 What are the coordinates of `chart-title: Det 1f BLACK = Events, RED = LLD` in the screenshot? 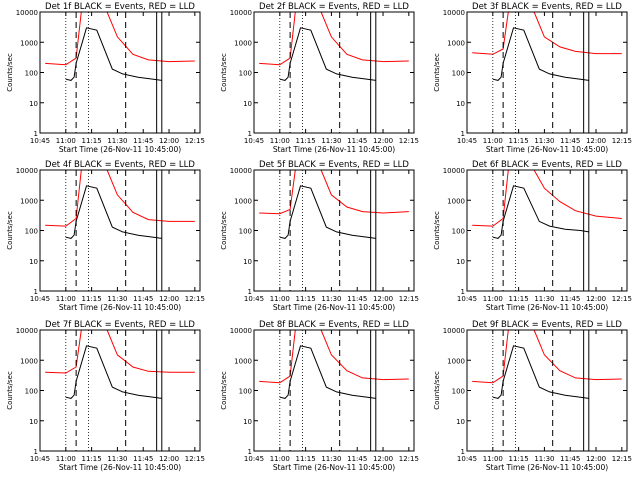 It's located at (120, 7).